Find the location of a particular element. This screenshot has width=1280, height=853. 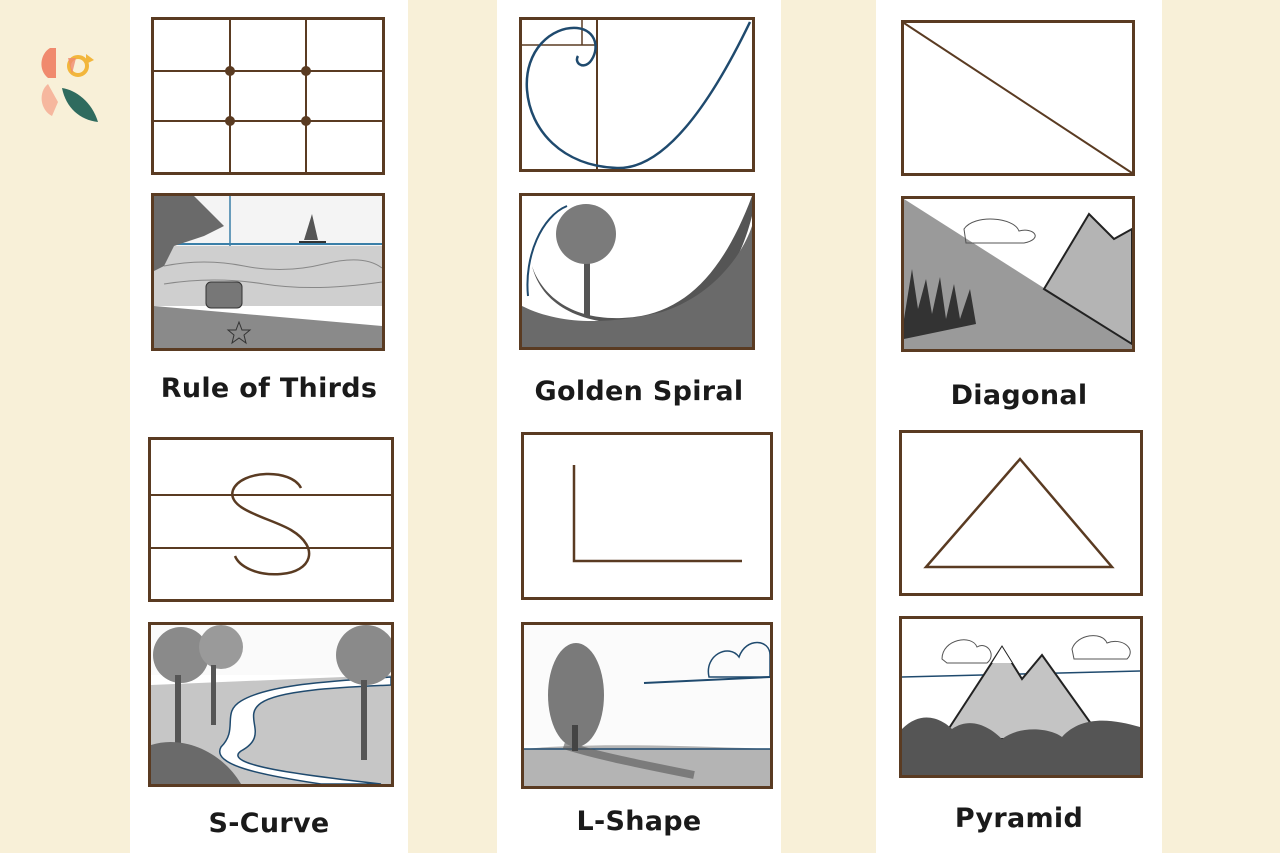

golden-spiral-diagram is located at coordinates (637, 94).